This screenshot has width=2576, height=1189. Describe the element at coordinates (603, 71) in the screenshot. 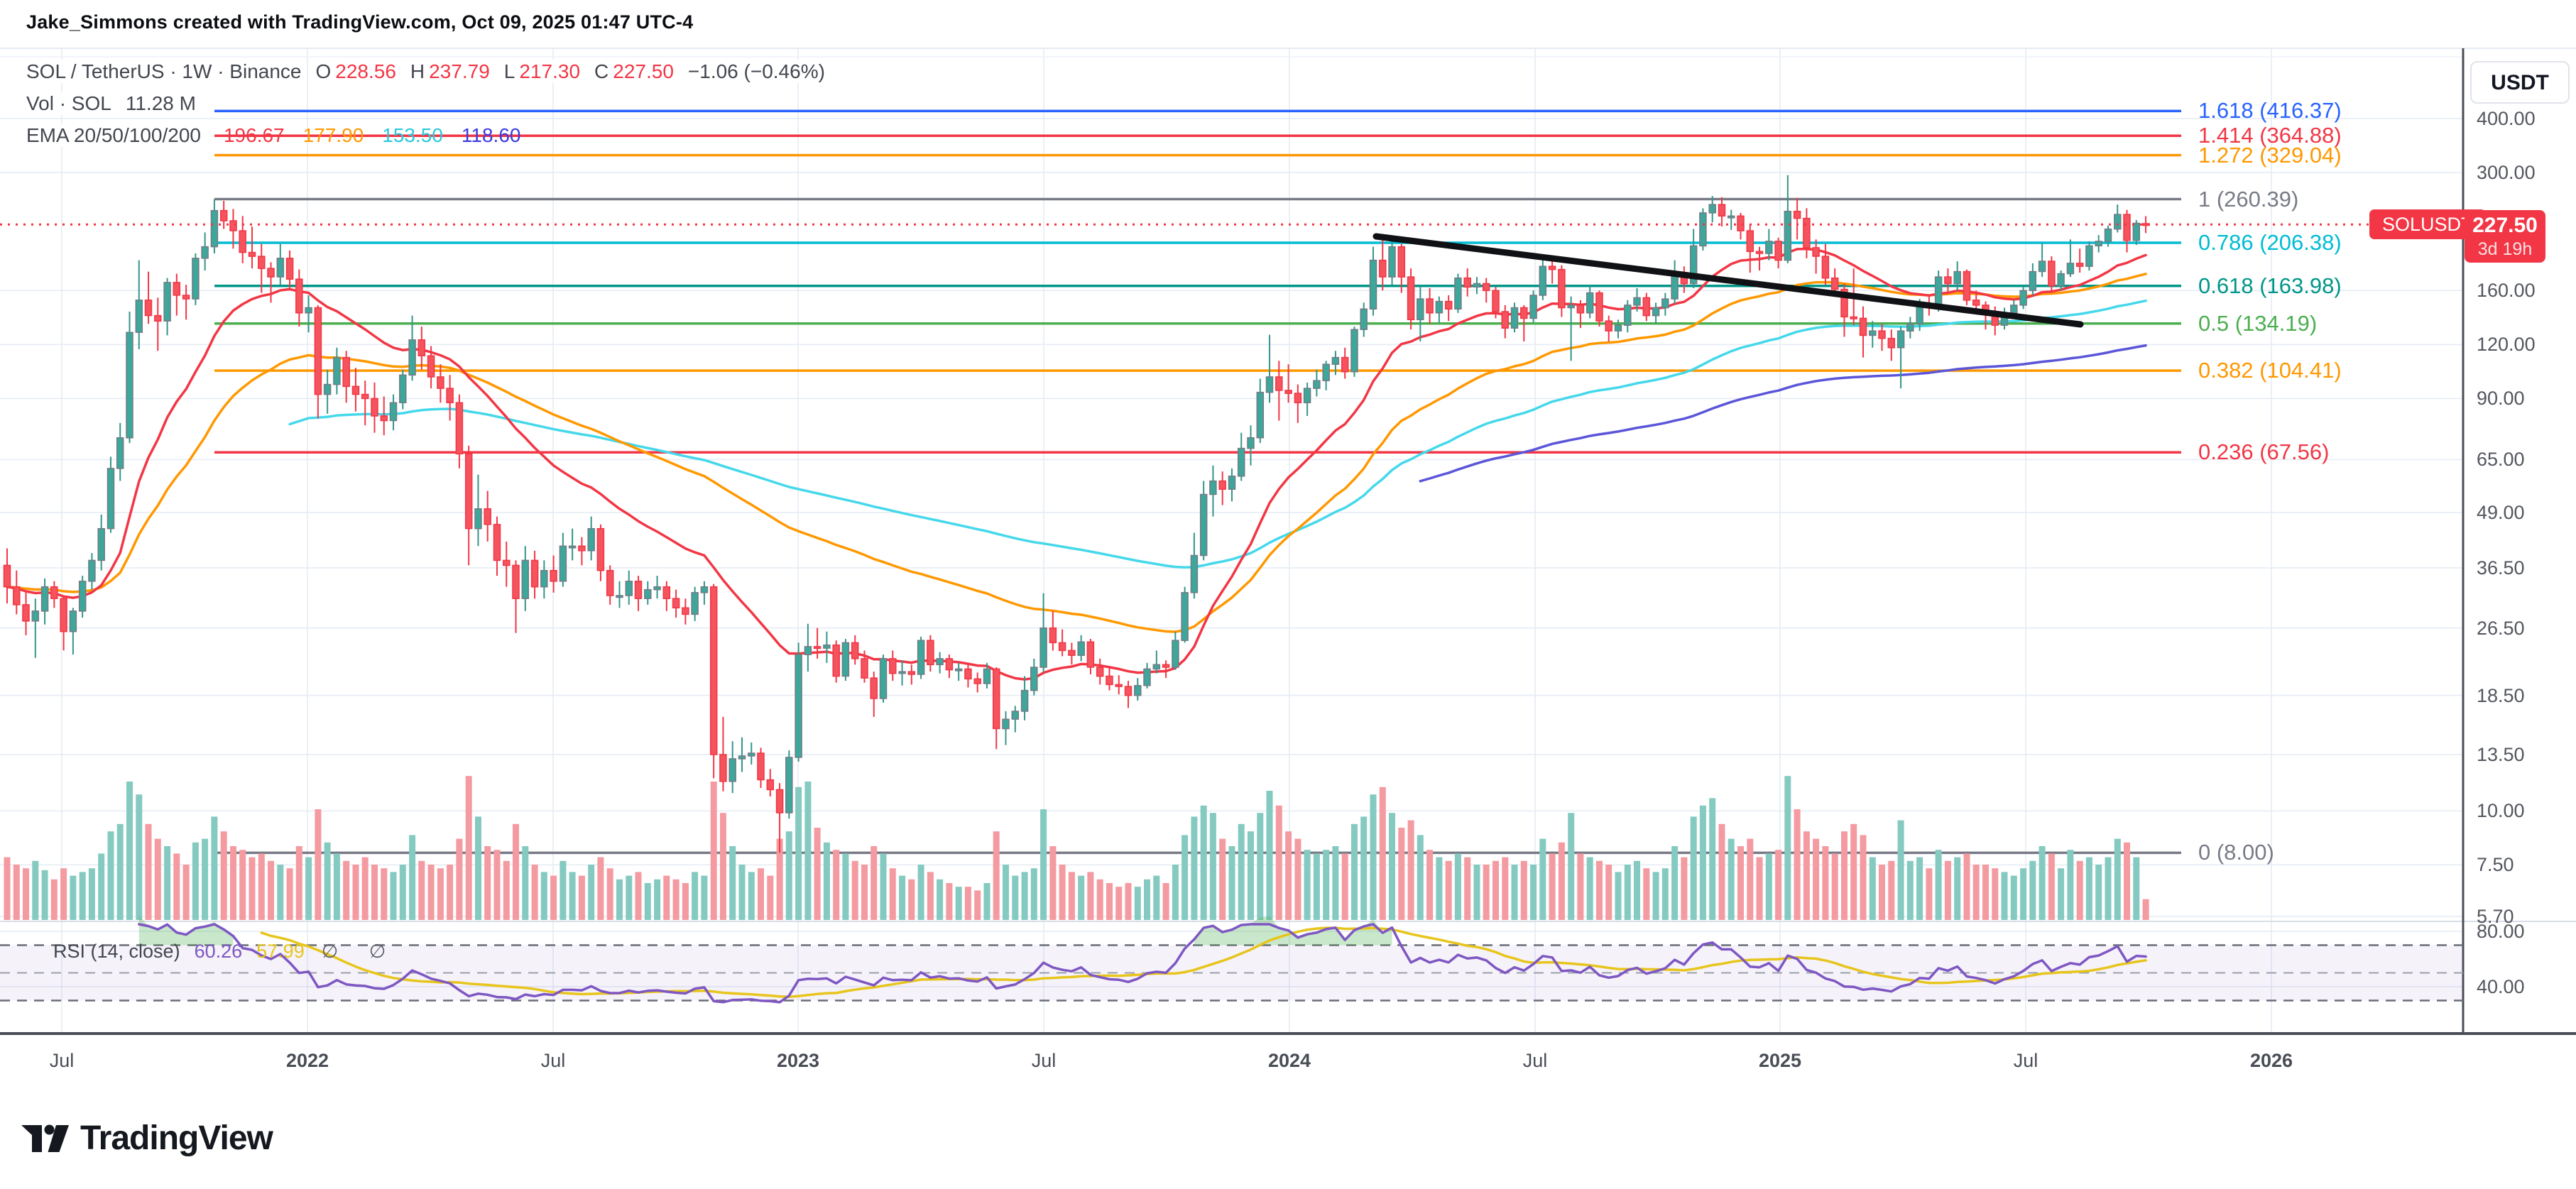

I see `close-label: C` at that location.